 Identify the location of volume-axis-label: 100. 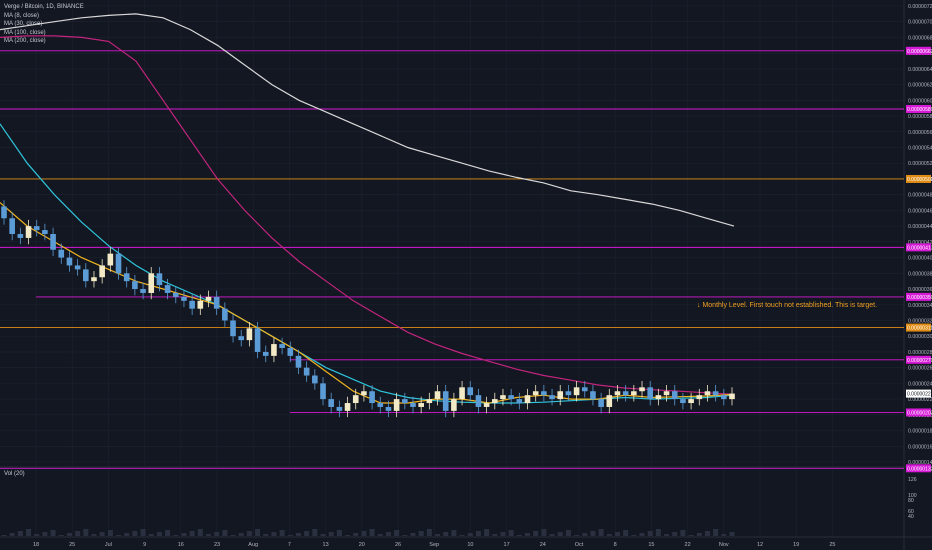
(912, 496).